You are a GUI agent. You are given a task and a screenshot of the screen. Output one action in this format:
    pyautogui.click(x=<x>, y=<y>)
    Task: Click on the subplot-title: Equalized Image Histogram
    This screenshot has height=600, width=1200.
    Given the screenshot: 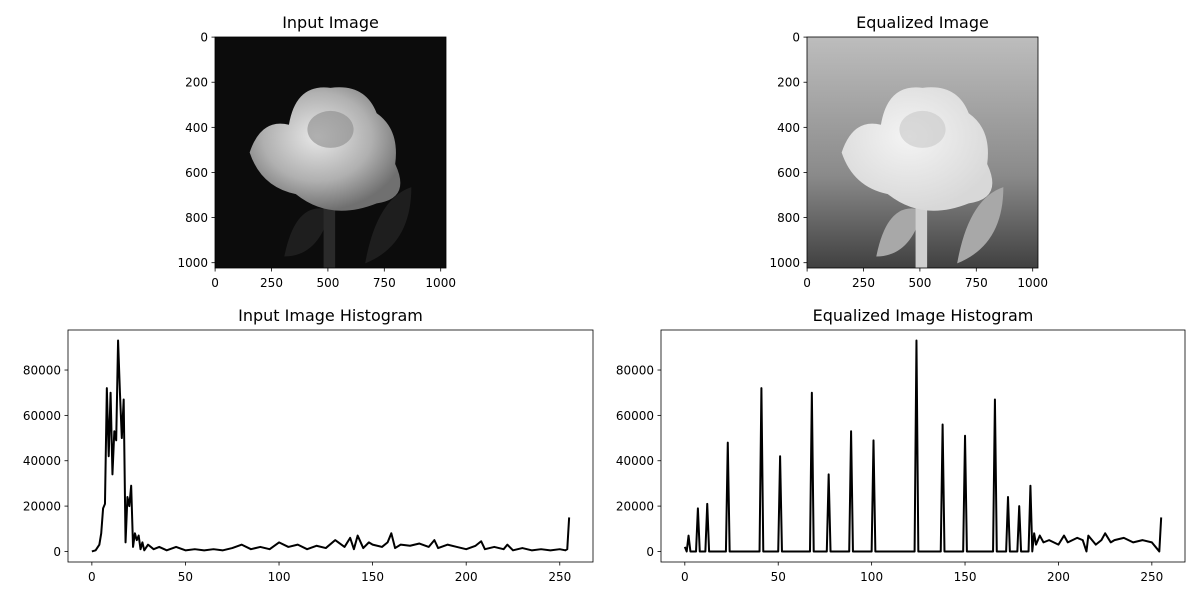 What is the action you would take?
    pyautogui.click(x=923, y=315)
    